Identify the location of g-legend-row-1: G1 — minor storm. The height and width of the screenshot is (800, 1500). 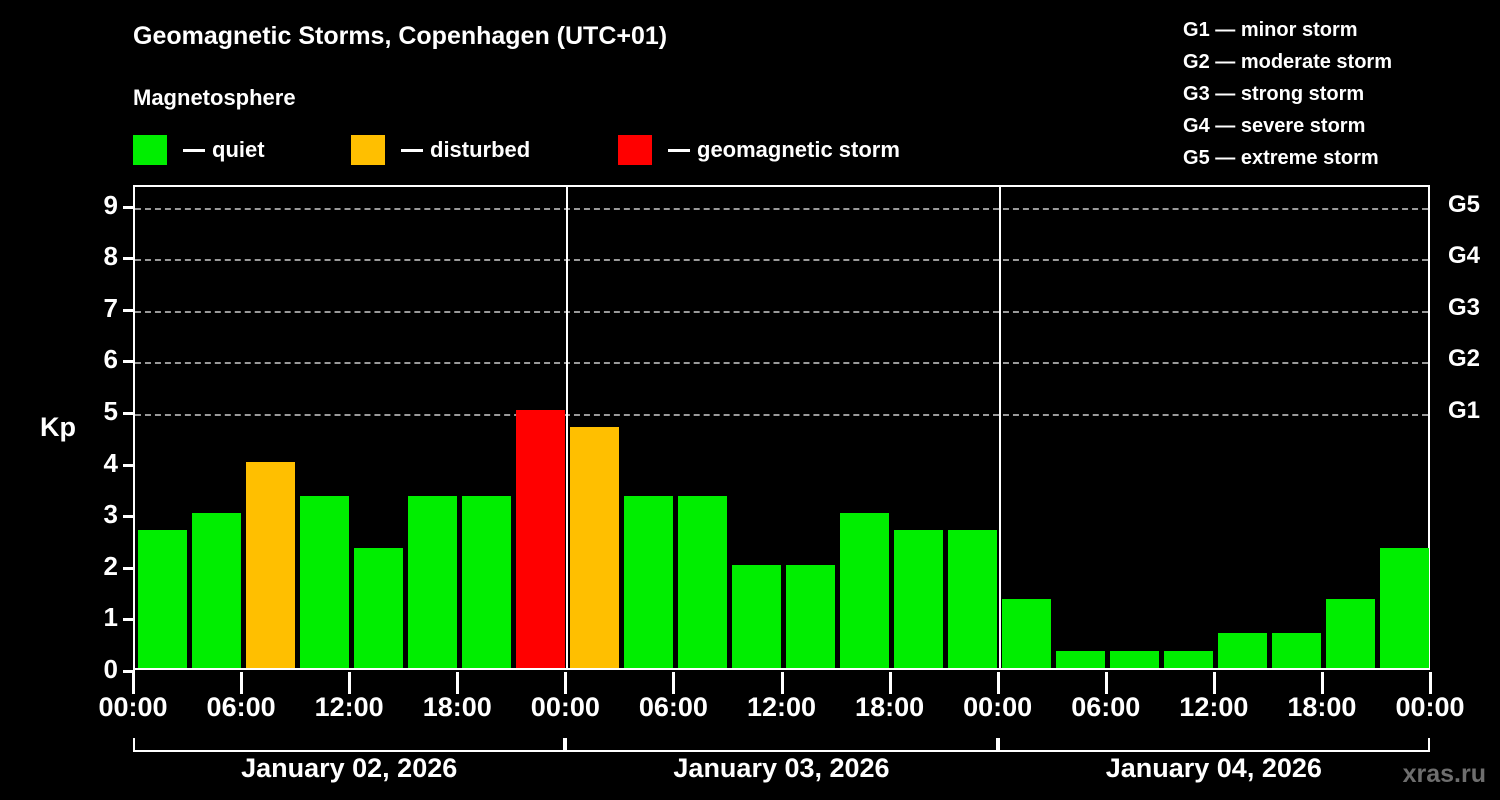
(1270, 30).